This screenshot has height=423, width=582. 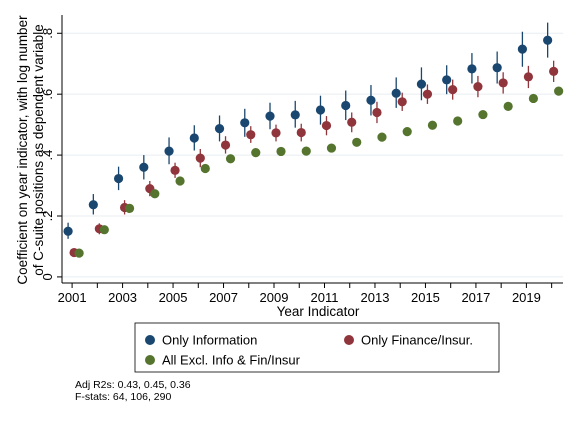 What do you see at coordinates (375, 297) in the screenshot?
I see `x-tick-label: 2013` at bounding box center [375, 297].